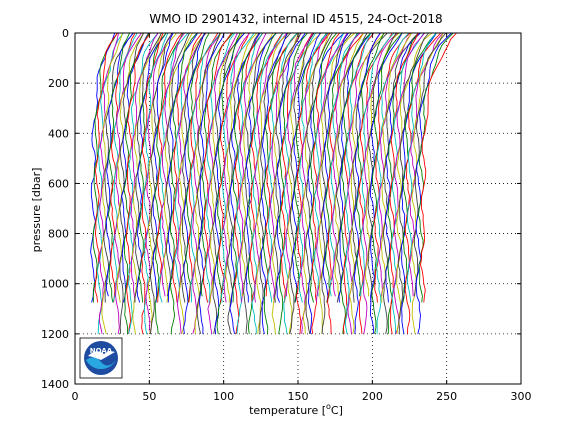  What do you see at coordinates (58, 234) in the screenshot?
I see `y-tick-label: 800` at bounding box center [58, 234].